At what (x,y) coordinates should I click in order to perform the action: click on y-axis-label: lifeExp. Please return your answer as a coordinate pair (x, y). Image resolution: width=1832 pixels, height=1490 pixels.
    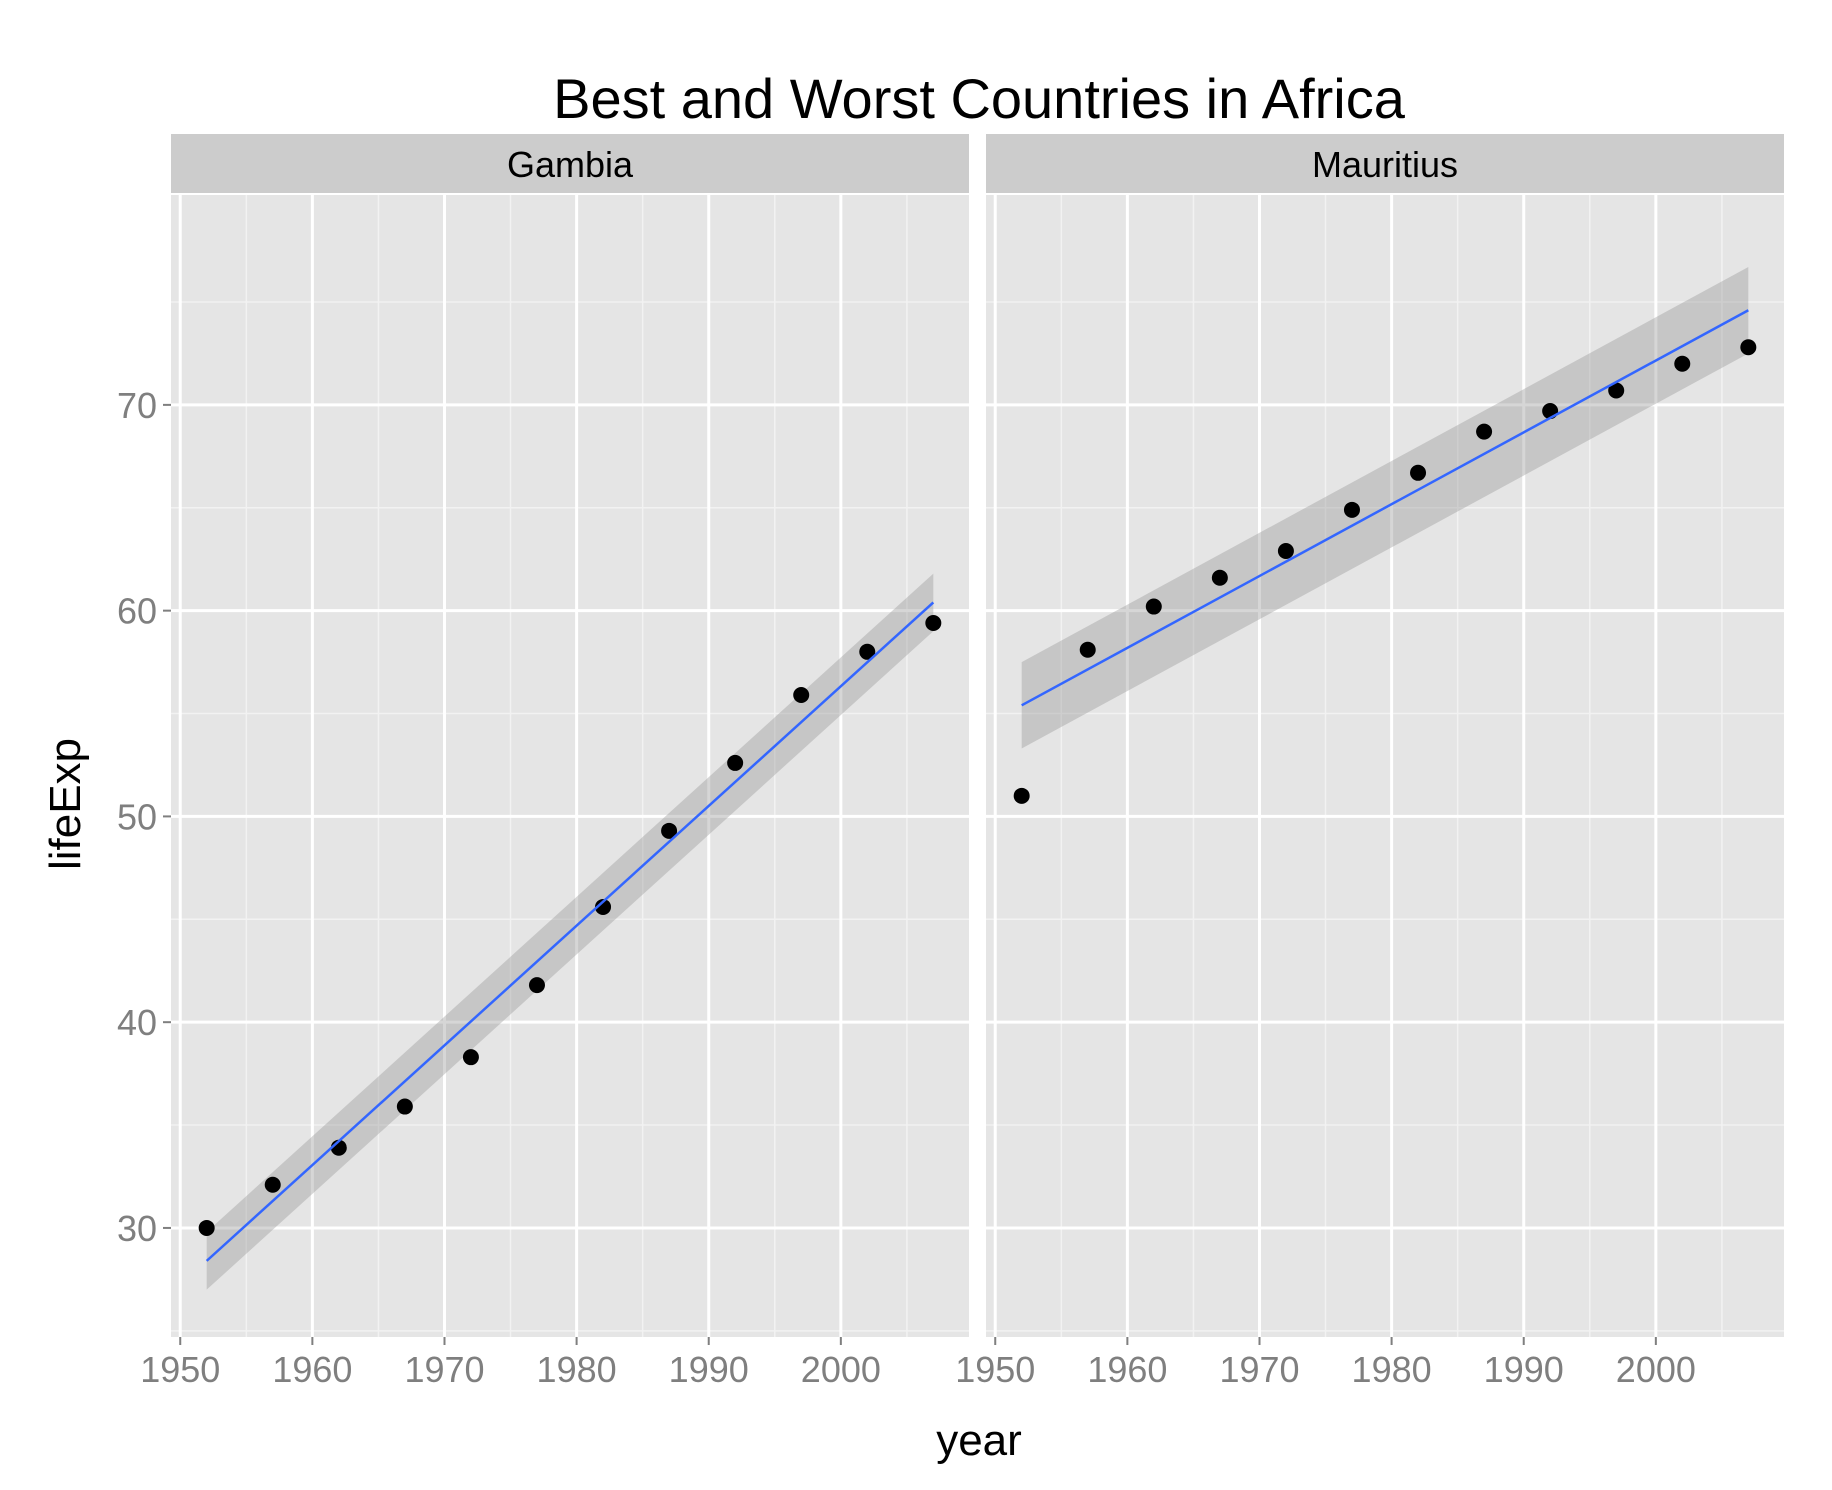
    Looking at the image, I should click on (65, 804).